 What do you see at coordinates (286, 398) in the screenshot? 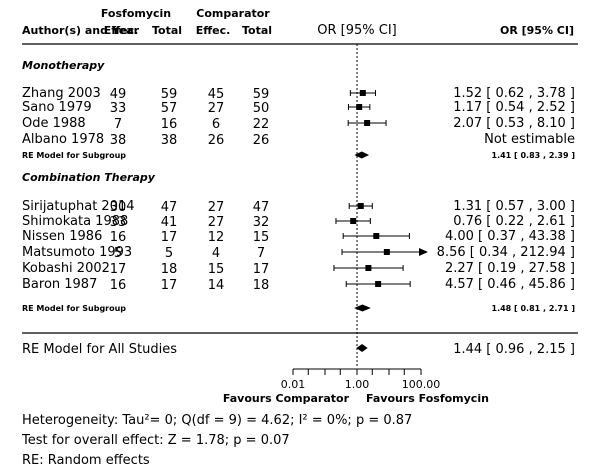
I see `favours-comparator-label: Favours Comparator` at bounding box center [286, 398].